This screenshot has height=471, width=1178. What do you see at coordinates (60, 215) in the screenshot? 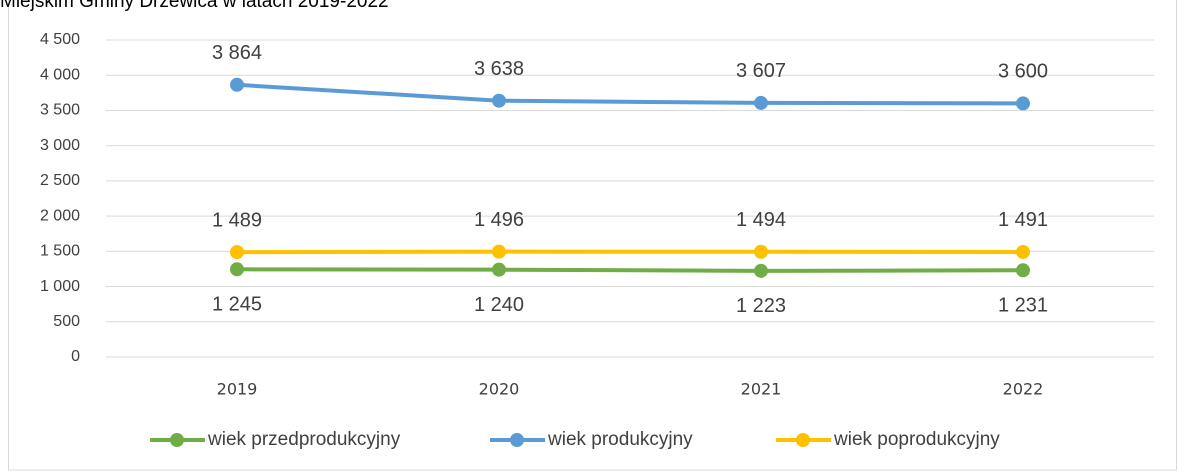
I see `y-tick-label: 2 000` at bounding box center [60, 215].